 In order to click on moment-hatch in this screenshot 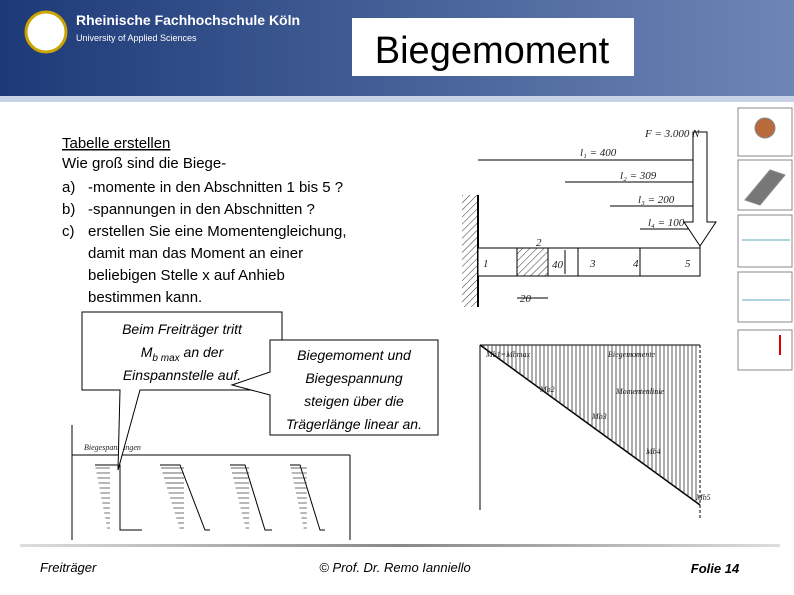, I will do `click(590, 424)`.